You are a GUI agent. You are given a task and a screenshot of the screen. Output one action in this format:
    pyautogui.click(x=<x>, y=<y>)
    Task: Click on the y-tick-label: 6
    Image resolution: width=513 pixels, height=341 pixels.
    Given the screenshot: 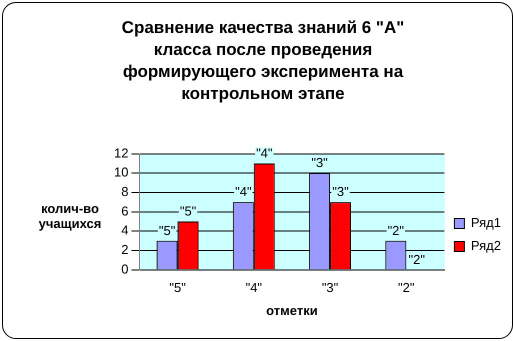 What is the action you would take?
    pyautogui.click(x=124, y=210)
    